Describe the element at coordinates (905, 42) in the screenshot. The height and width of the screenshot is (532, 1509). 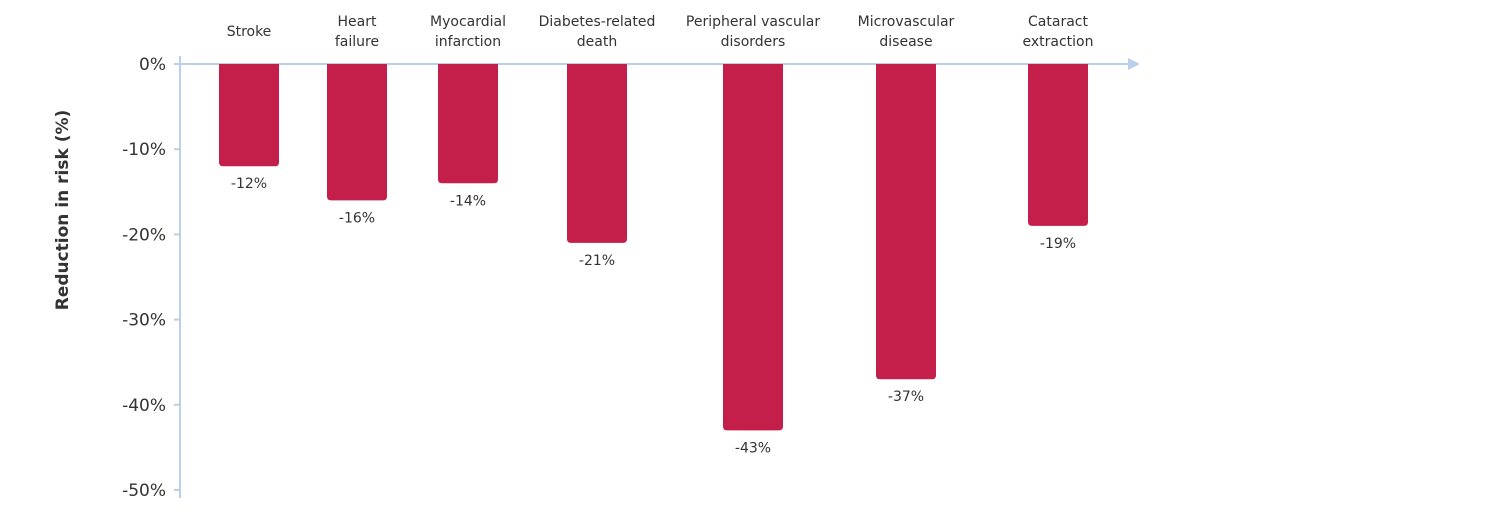
I see `category-label: disease` at that location.